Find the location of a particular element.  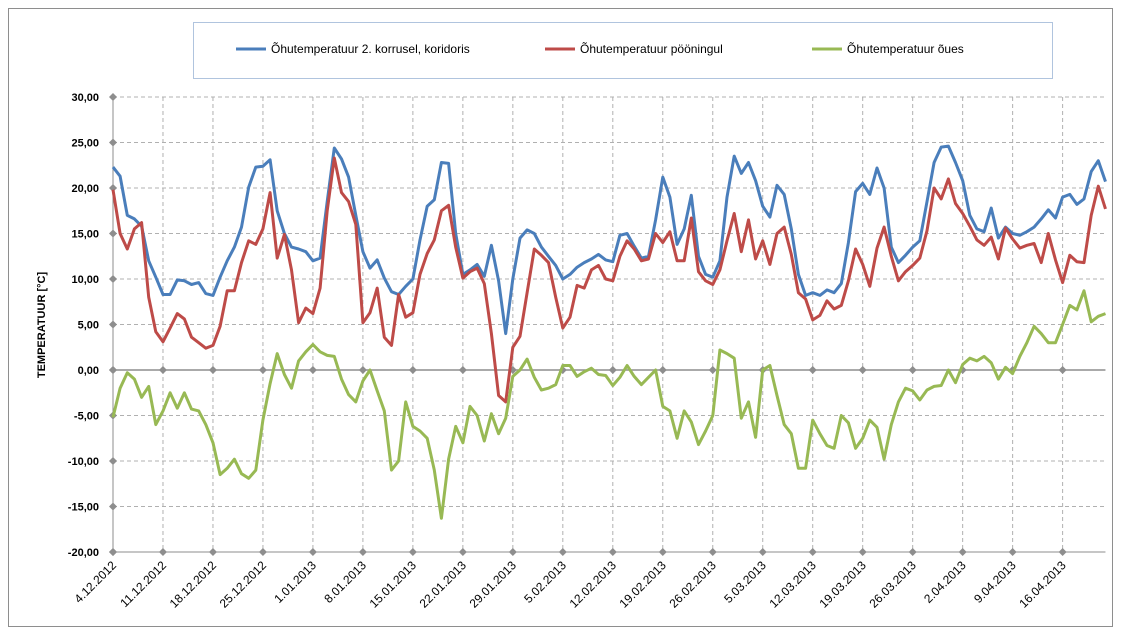

y-tick-label: 30,00 is located at coordinates (85, 98).